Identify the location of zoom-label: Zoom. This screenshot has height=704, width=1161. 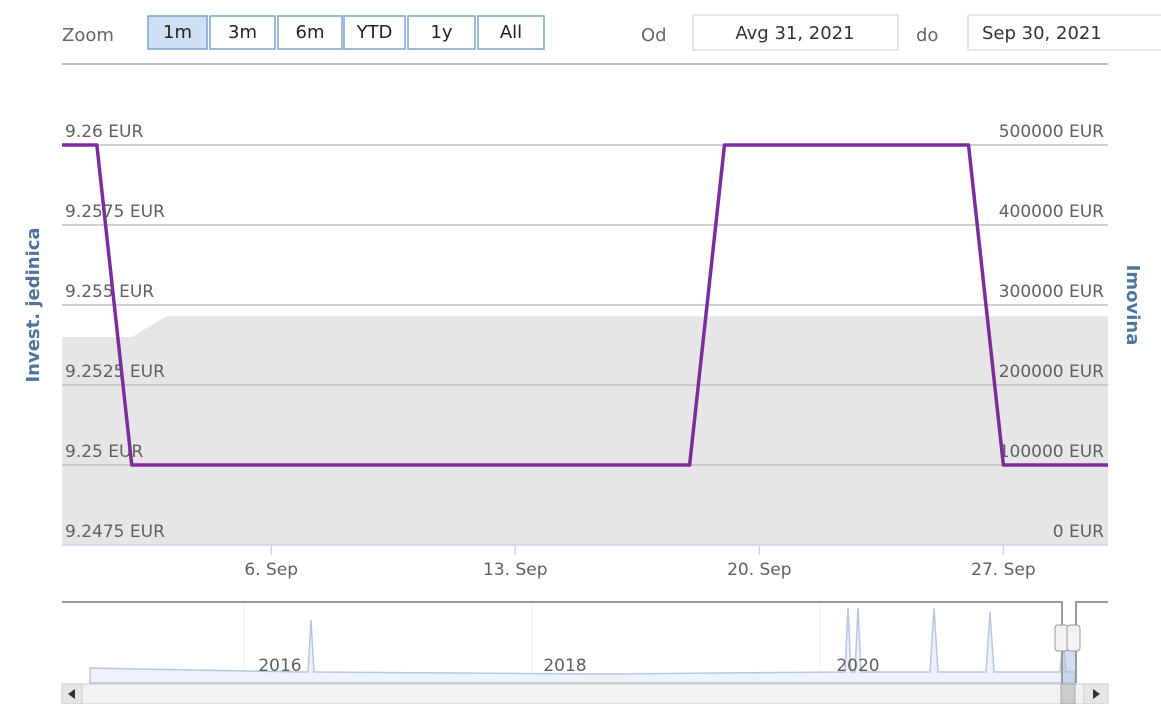
(88, 35).